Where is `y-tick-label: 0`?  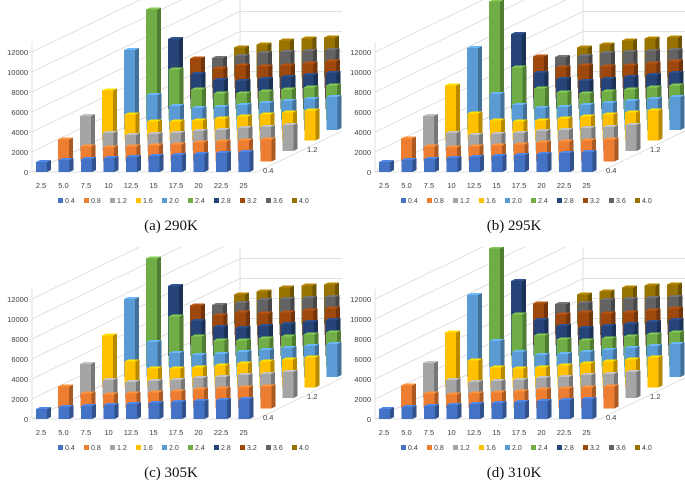 y-tick-label: 0 is located at coordinates (26, 419).